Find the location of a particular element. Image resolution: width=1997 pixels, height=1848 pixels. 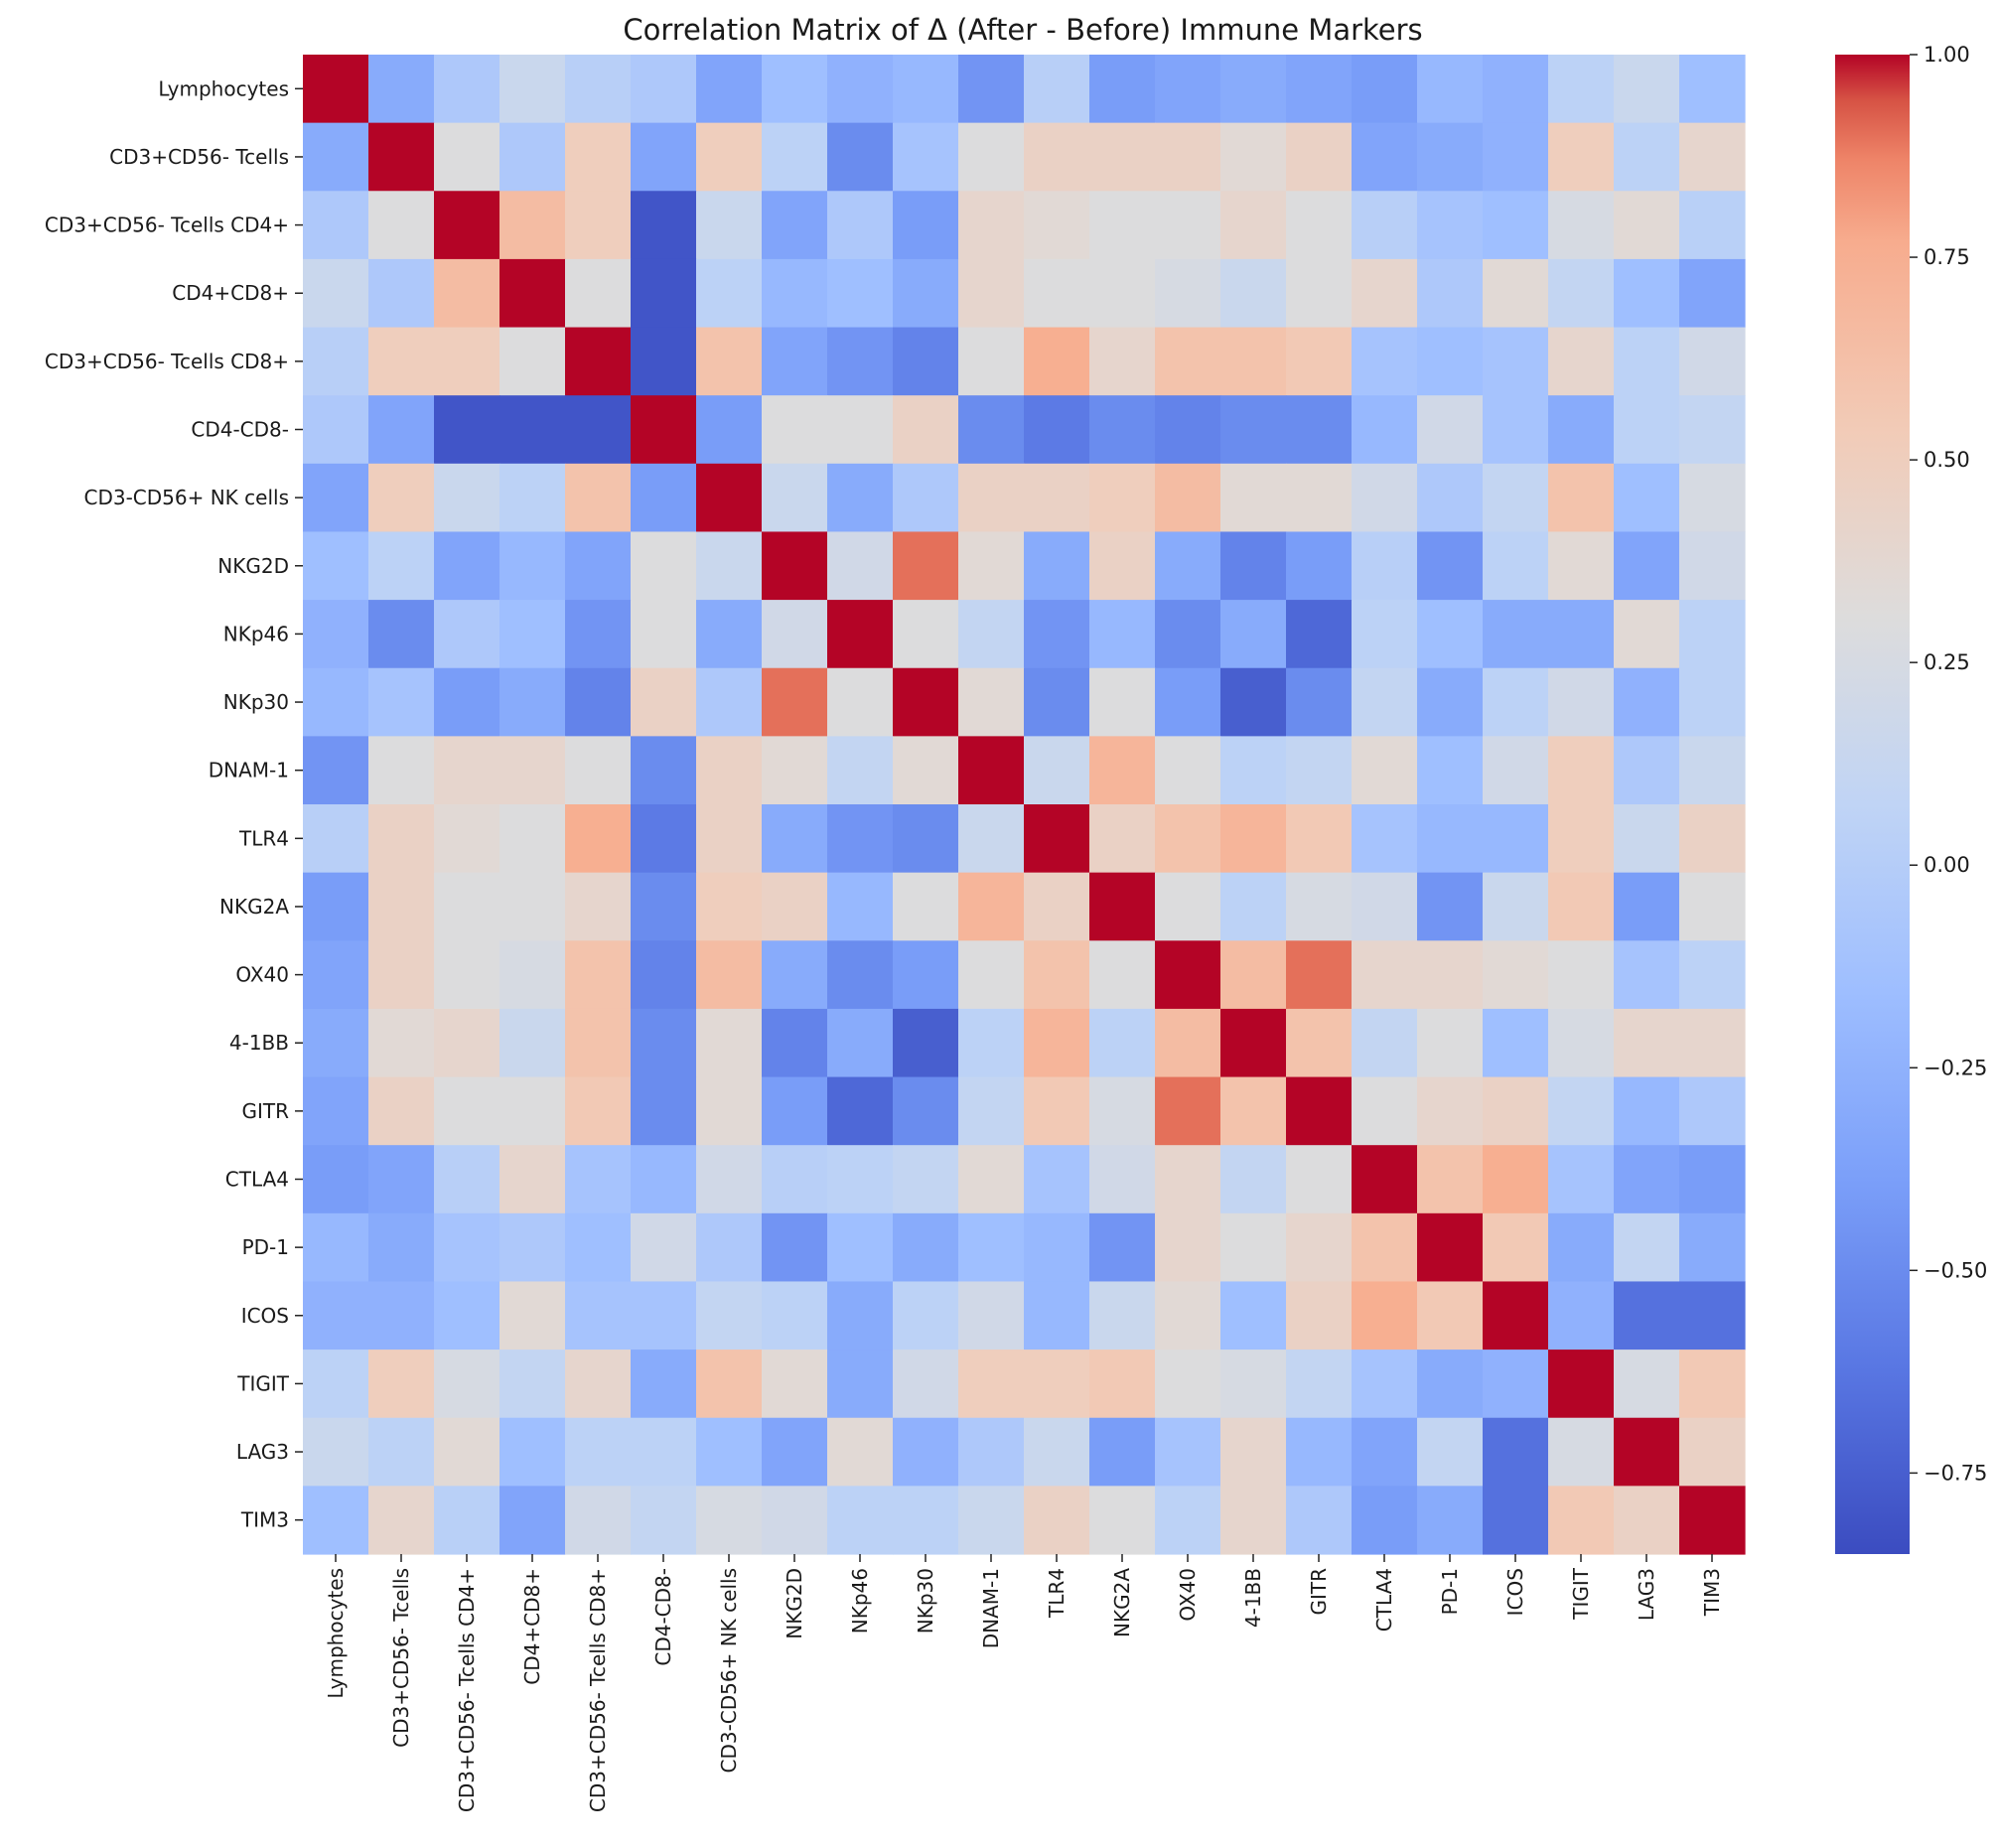

row-label: CD3-CD56+ NK cells is located at coordinates (186, 497).